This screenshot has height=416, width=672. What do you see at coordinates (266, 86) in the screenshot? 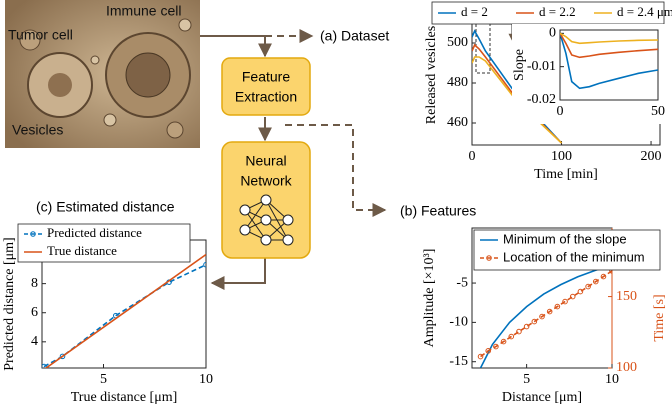
I see `feature-box` at bounding box center [266, 86].